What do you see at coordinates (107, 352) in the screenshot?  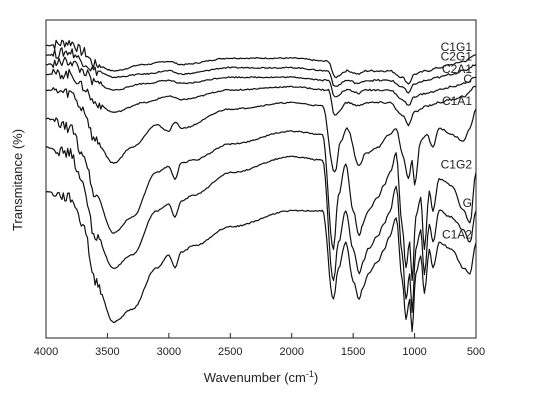 I see `x-tick-label: 3500` at bounding box center [107, 352].